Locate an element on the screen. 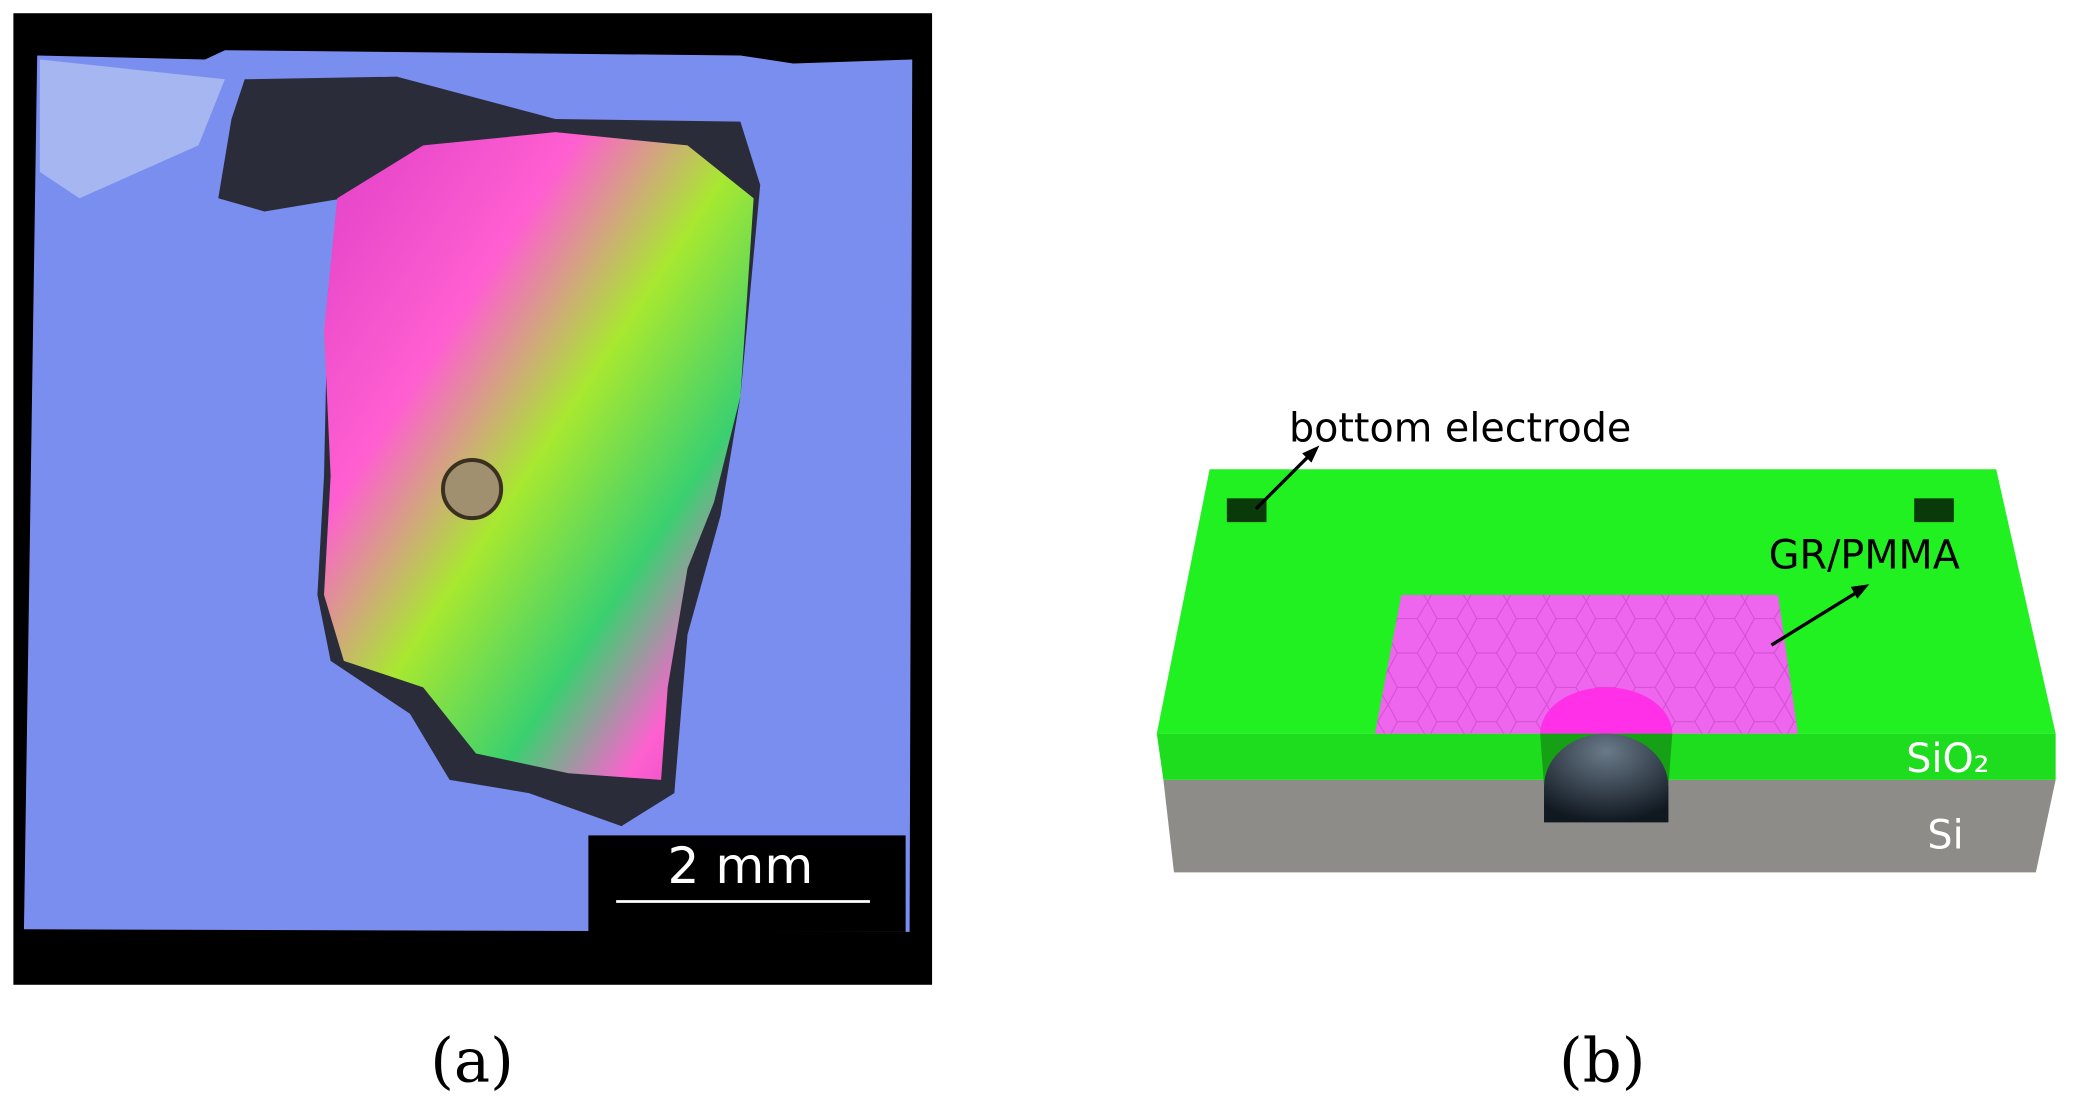 The image size is (2073, 1113). particle is located at coordinates (472, 489).